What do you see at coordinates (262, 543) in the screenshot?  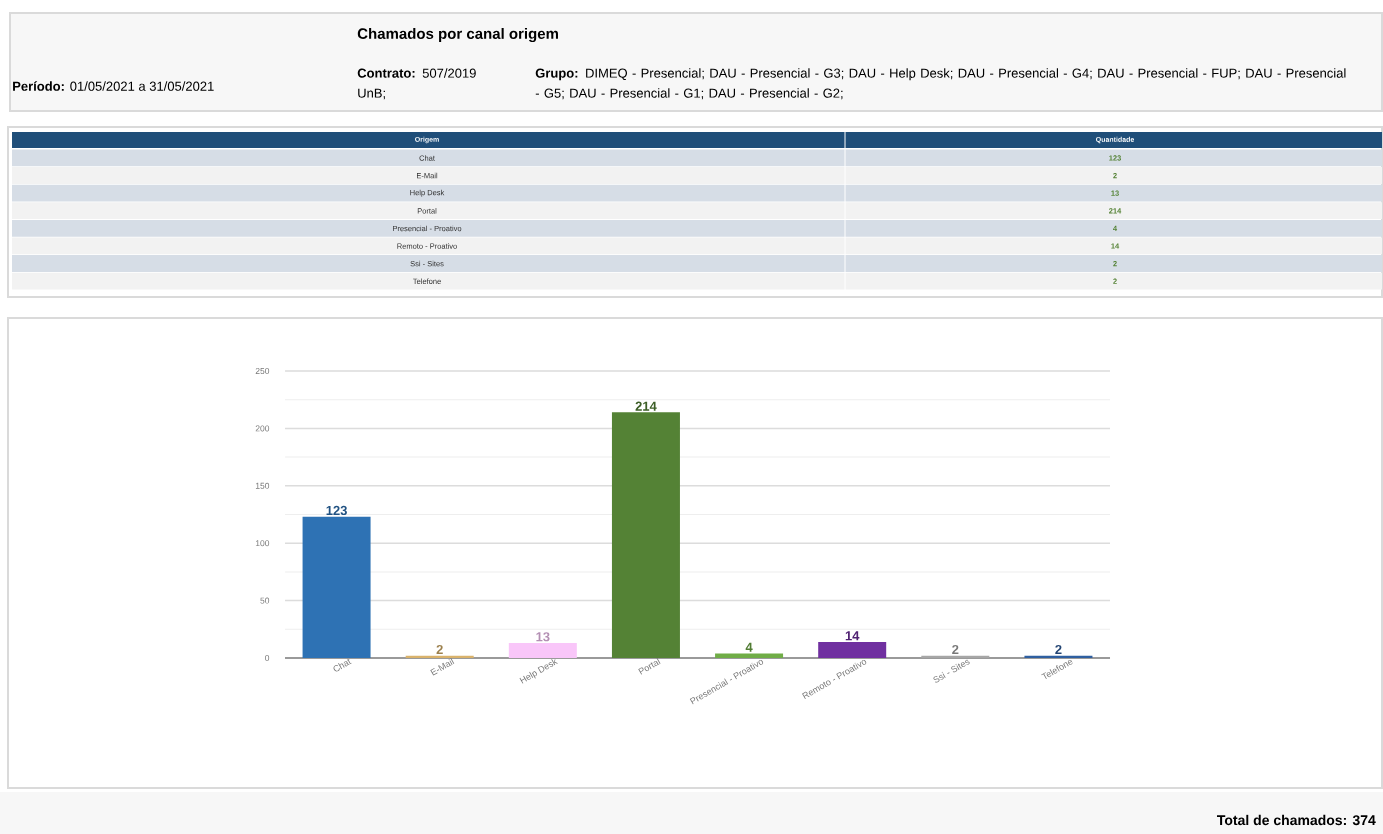 I see `y-tick-label: 100` at bounding box center [262, 543].